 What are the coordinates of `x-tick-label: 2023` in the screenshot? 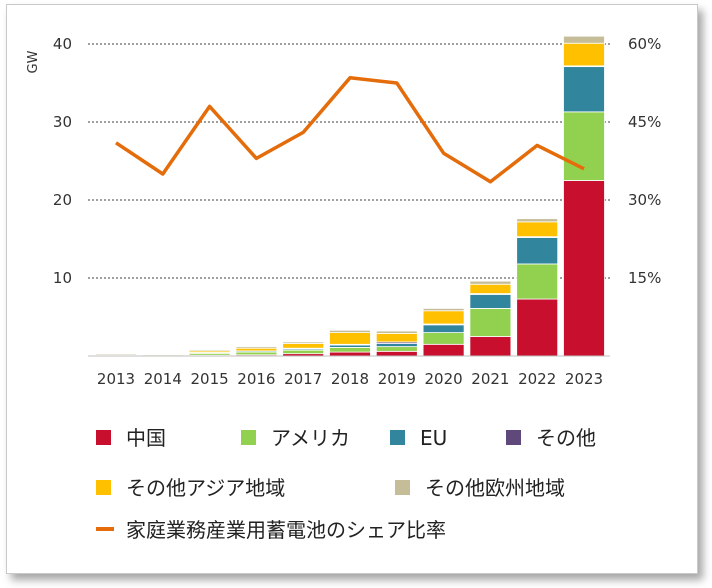 It's located at (584, 379).